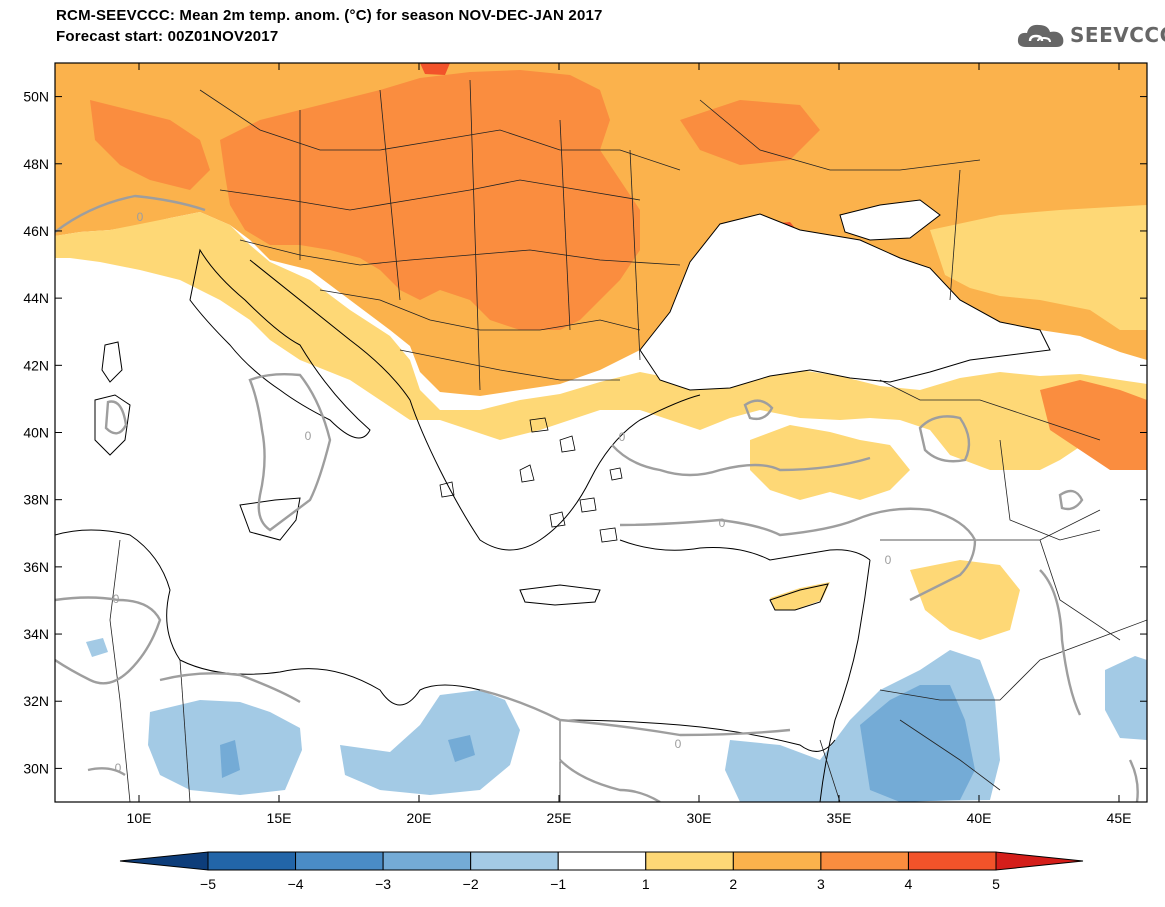 Image resolution: width=1165 pixels, height=907 pixels. I want to click on anomaly-m3-m2-libya, so click(461, 748).